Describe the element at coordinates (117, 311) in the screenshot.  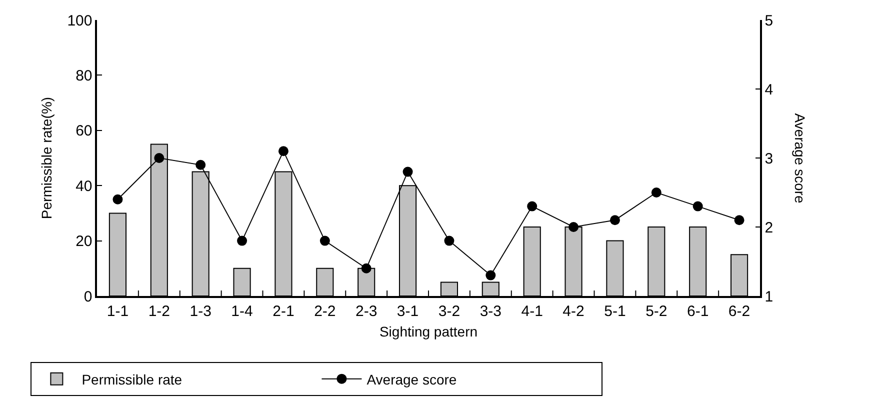
I see `x-tick-label: 1-1` at that location.